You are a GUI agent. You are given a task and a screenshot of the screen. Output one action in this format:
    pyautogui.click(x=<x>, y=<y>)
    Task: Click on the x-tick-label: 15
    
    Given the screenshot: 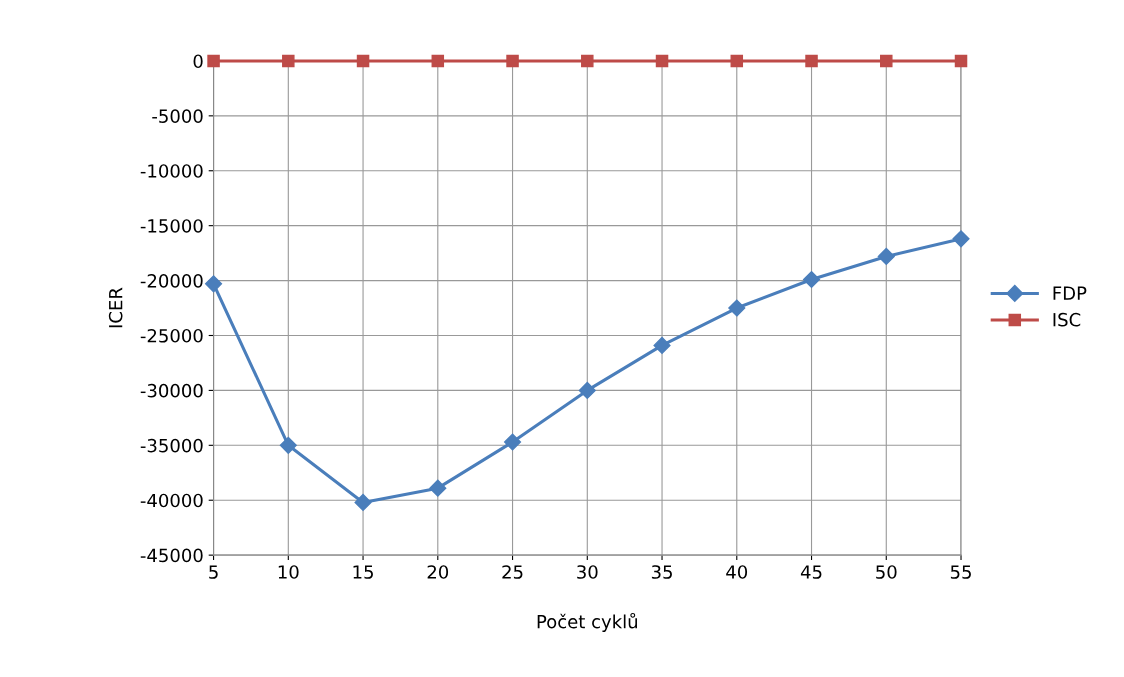 What is the action you would take?
    pyautogui.click(x=363, y=572)
    